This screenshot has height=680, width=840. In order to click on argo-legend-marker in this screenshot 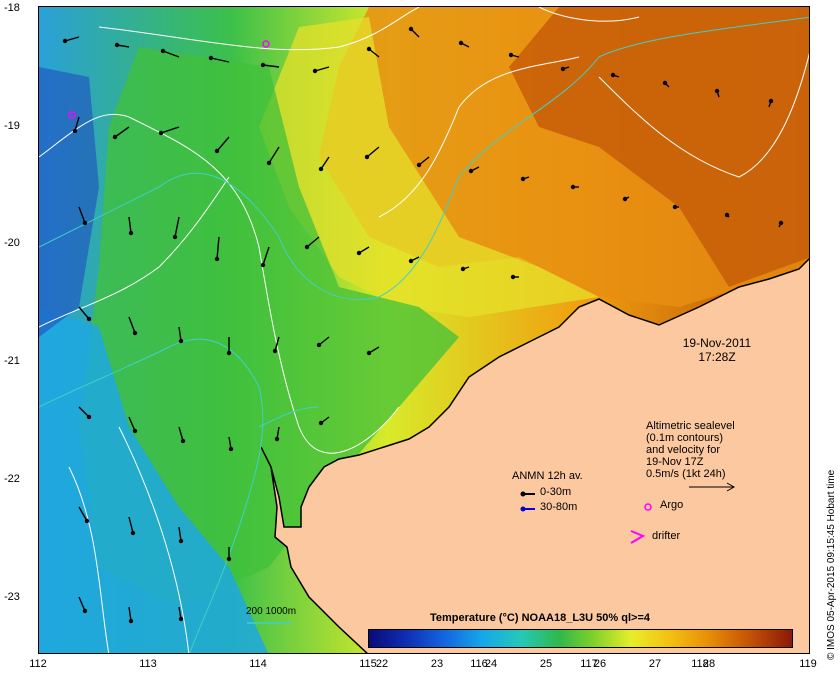, I will do `click(648, 507)`.